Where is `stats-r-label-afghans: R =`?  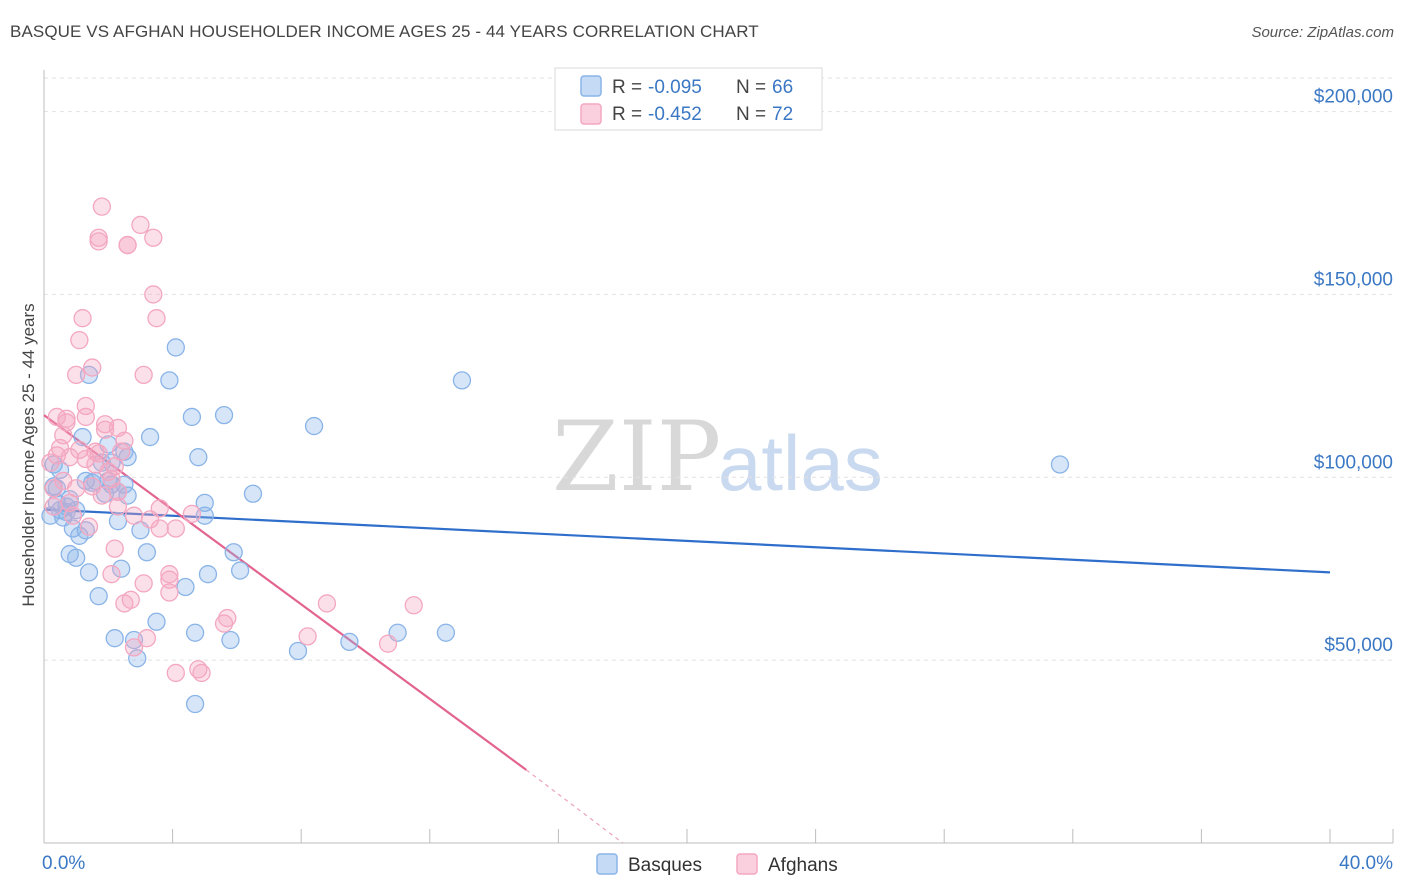
stats-r-label-afghans: R = is located at coordinates (627, 114).